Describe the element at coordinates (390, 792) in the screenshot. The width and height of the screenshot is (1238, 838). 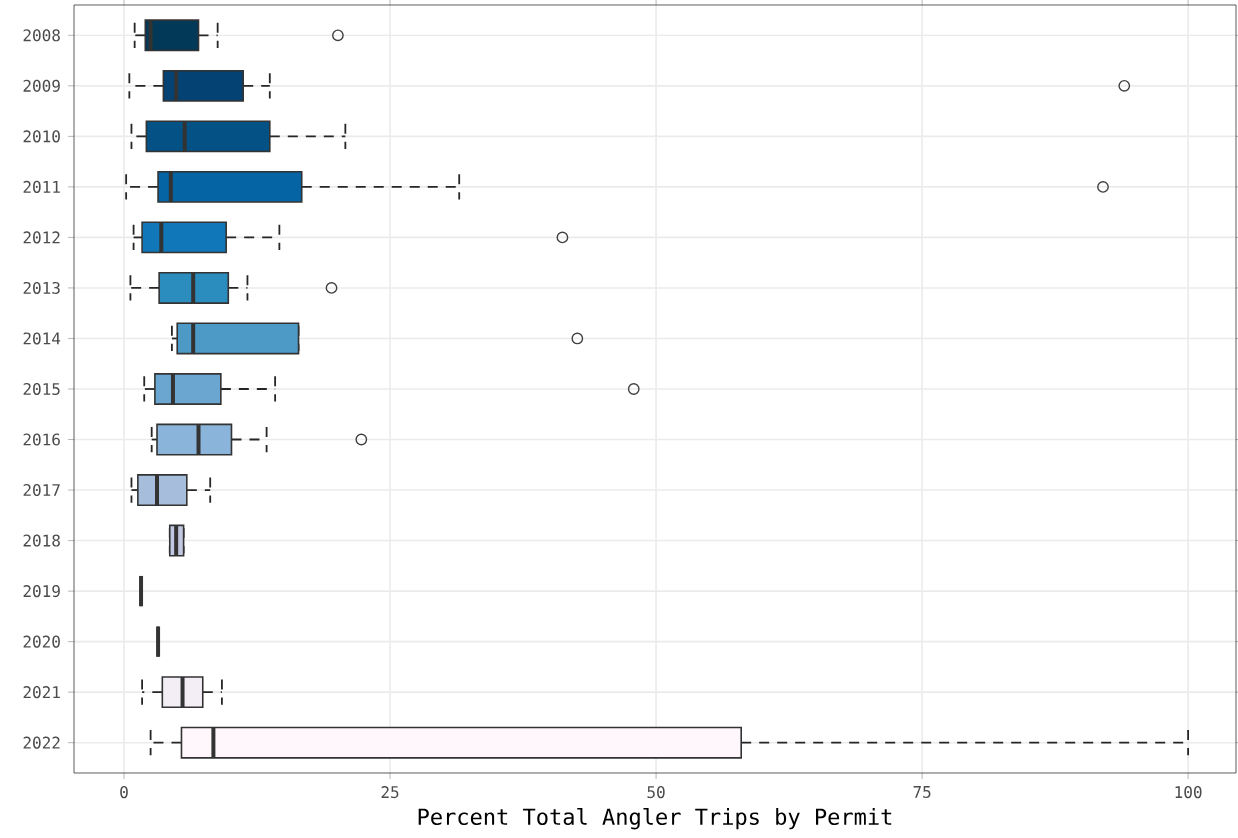
I see `x-tick-label: 25` at that location.